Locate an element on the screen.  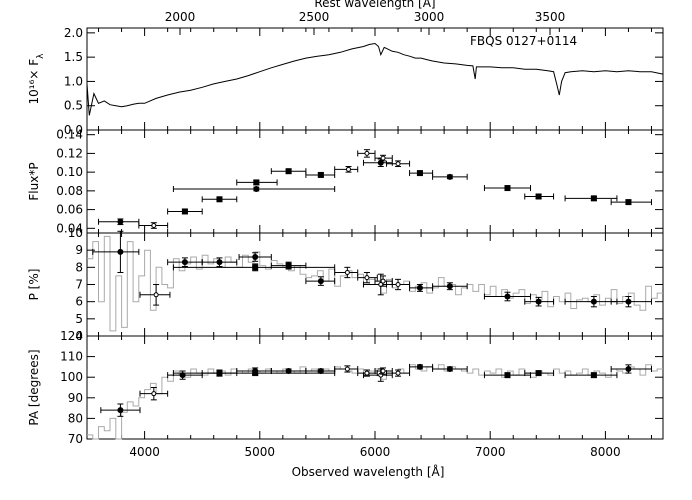
object-label: FBQS 0127+0114 is located at coordinates (523, 41).